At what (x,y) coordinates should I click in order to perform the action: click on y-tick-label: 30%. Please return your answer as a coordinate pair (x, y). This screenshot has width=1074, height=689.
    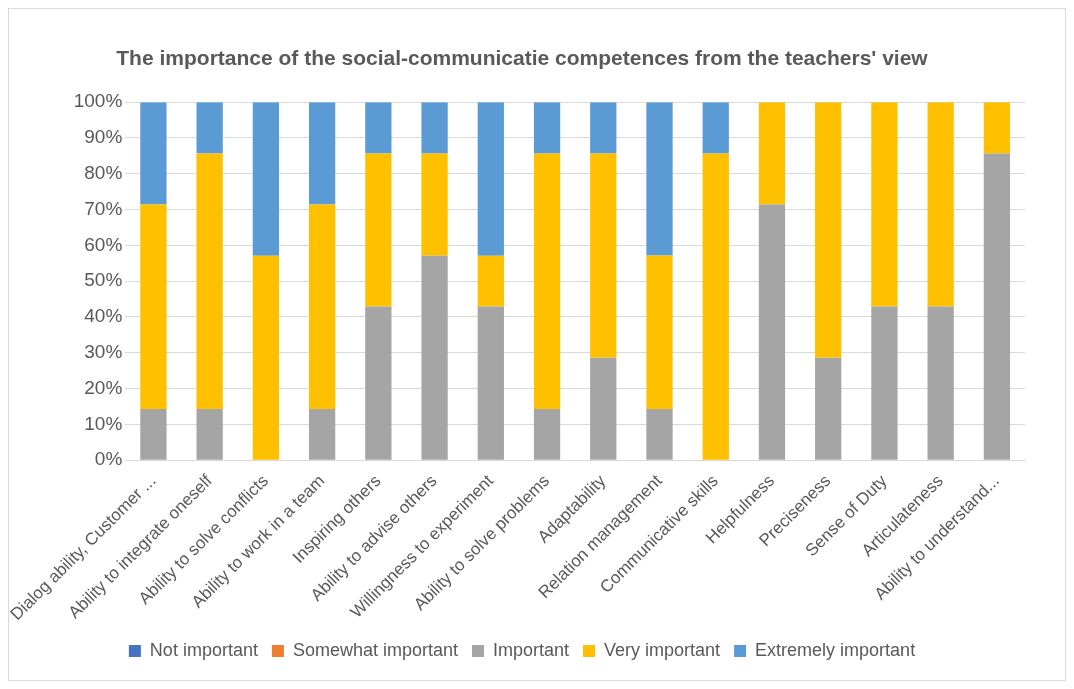
    Looking at the image, I should click on (103, 352).